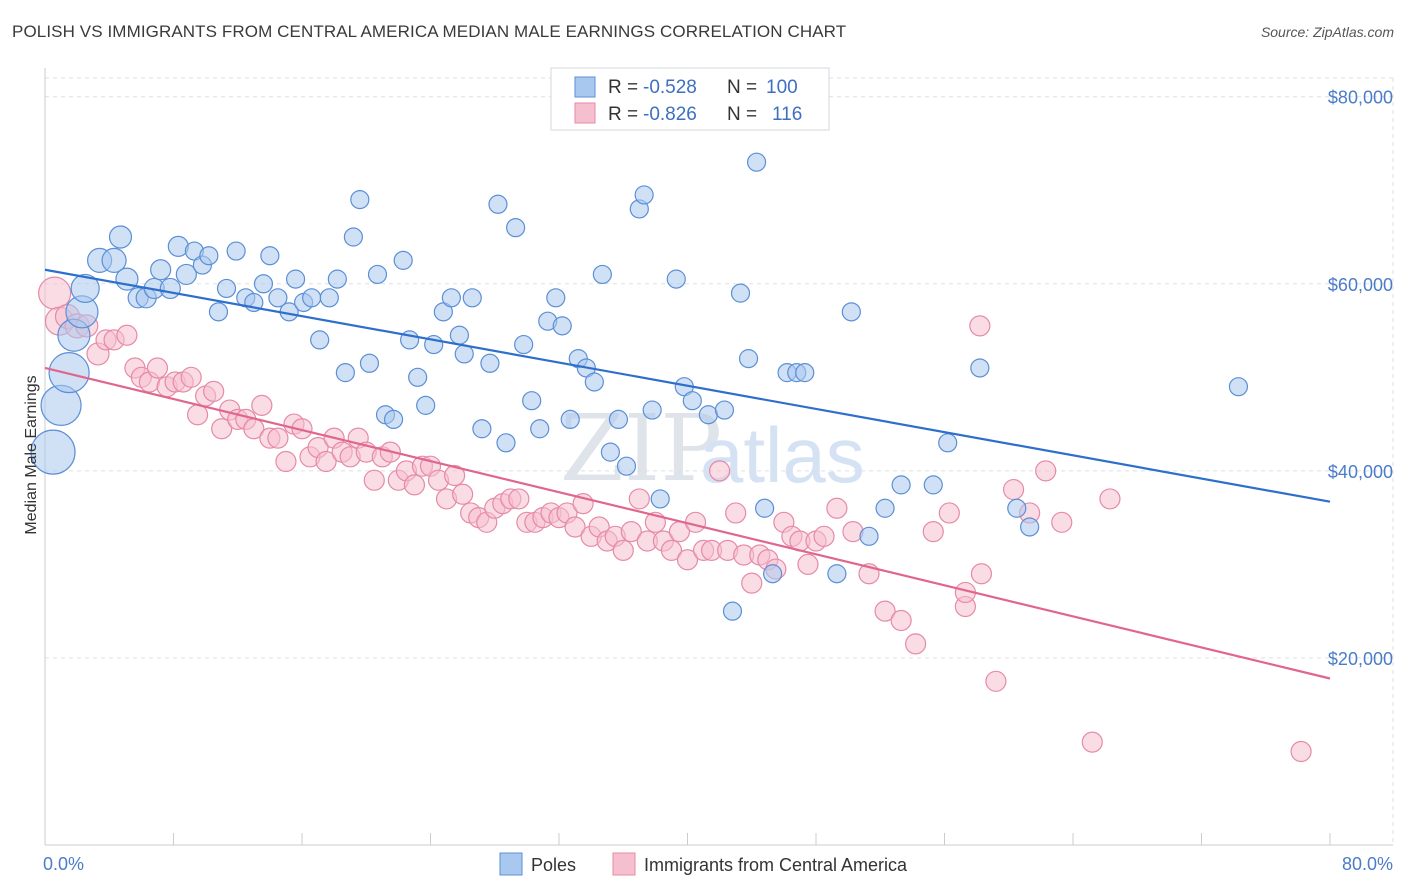 The width and height of the screenshot is (1406, 892). Describe the element at coordinates (511, 864) in the screenshot. I see `bottom-legend-swatch-poles` at that location.